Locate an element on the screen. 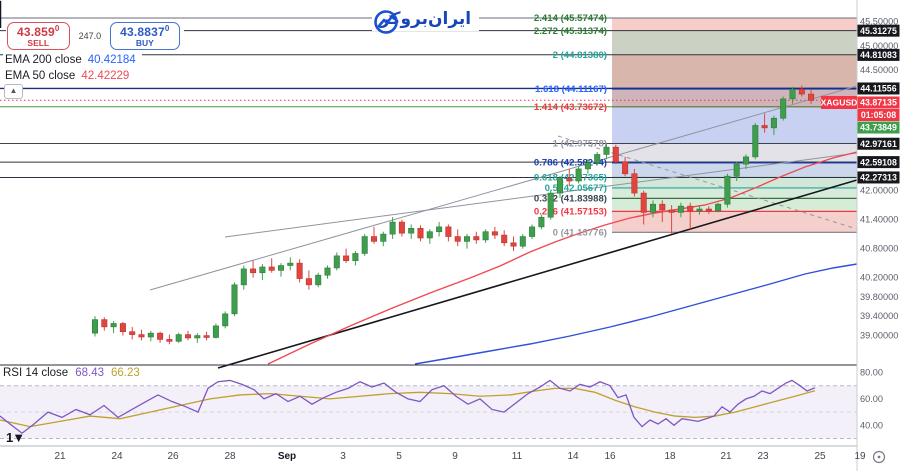  buy-price: 43.8837 is located at coordinates (142, 32).